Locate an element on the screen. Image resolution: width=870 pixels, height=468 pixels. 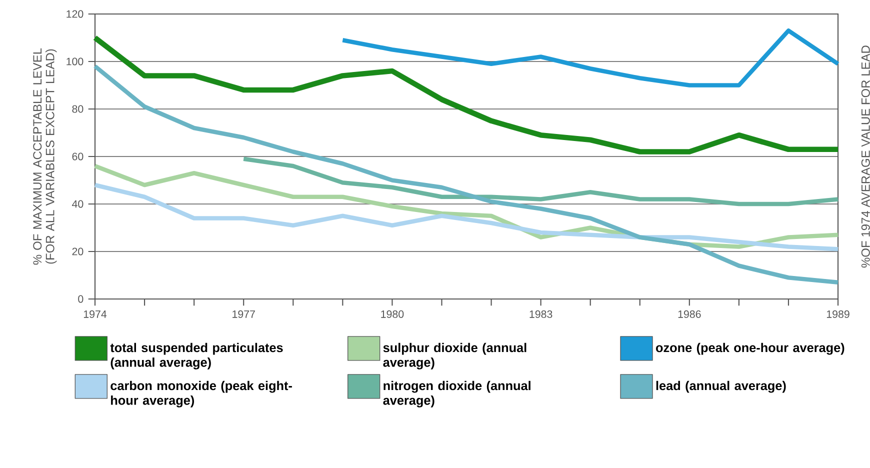
legend-label: ozone (peak one-hour average) is located at coordinates (750, 348).